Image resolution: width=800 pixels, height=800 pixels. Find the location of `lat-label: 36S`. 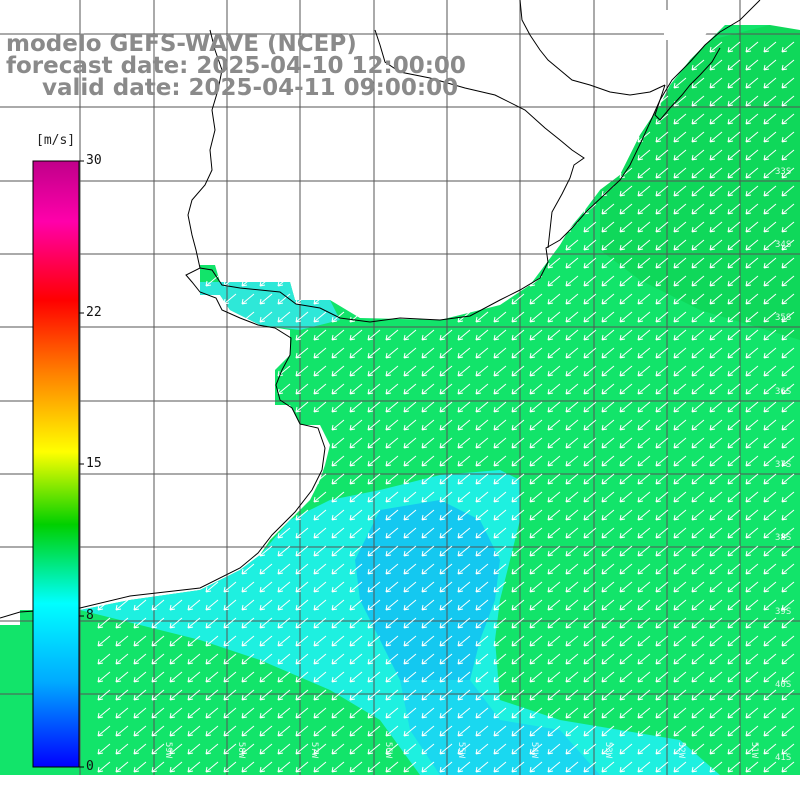

lat-label: 36S is located at coordinates (783, 392).